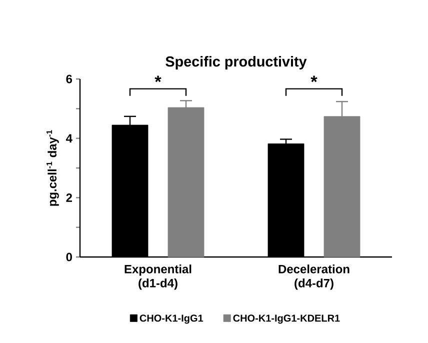 The height and width of the screenshot is (343, 428). Describe the element at coordinates (286, 319) in the screenshot. I see `legend-label: CHO-K1-IgG1-KDELR1` at that location.